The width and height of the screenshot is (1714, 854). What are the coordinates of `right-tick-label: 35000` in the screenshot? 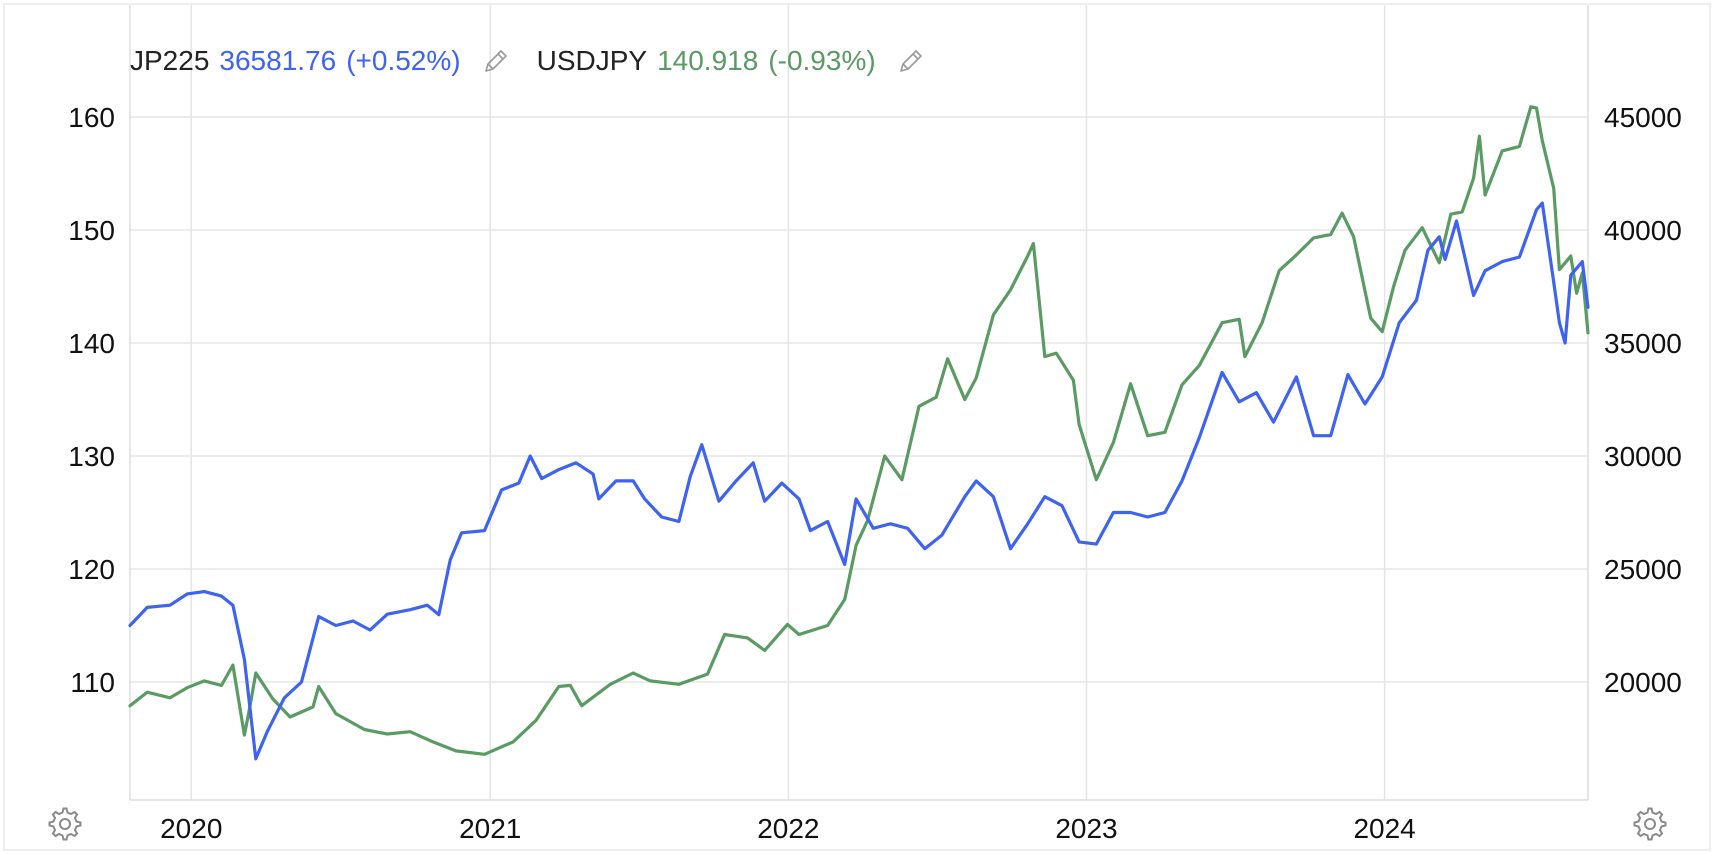 It's located at (1643, 343).